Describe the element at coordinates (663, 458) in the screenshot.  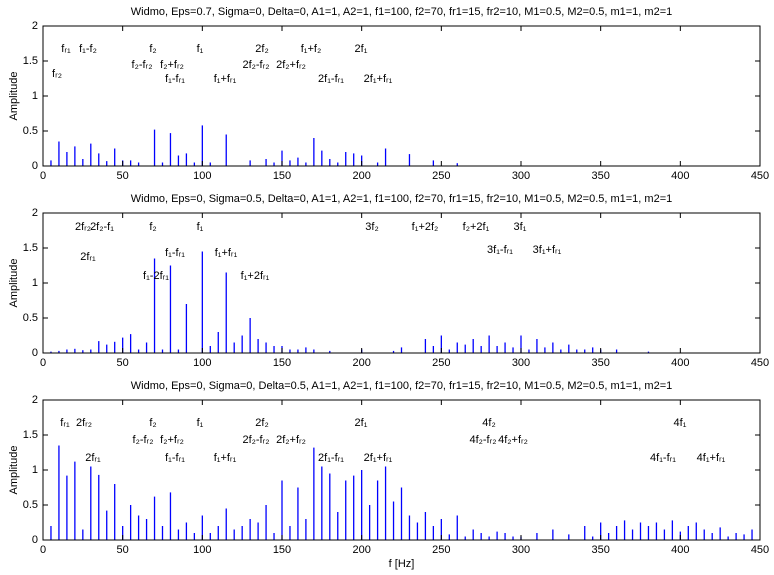
I see `annotation: 4f₁-fᵣ₁` at that location.